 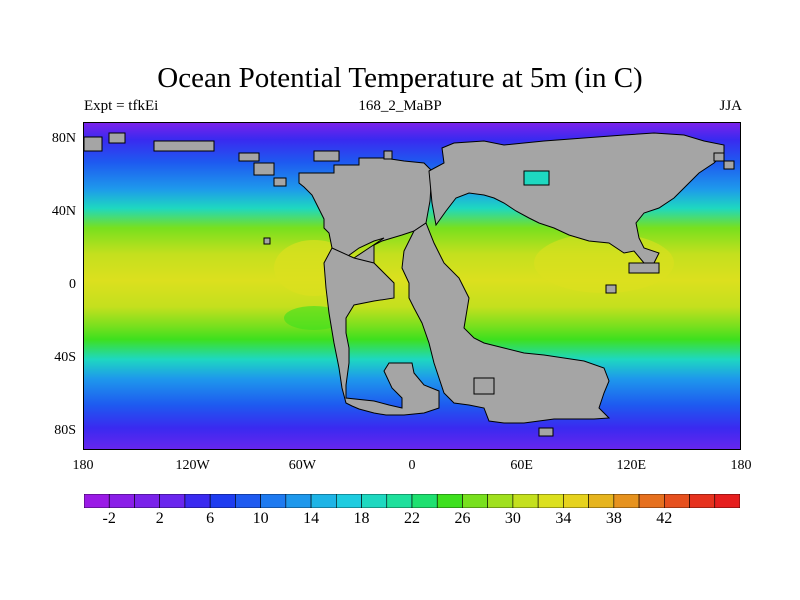 I want to click on map-title: Ocean Potential Temperature at 5m (in C), so click(x=400, y=78).